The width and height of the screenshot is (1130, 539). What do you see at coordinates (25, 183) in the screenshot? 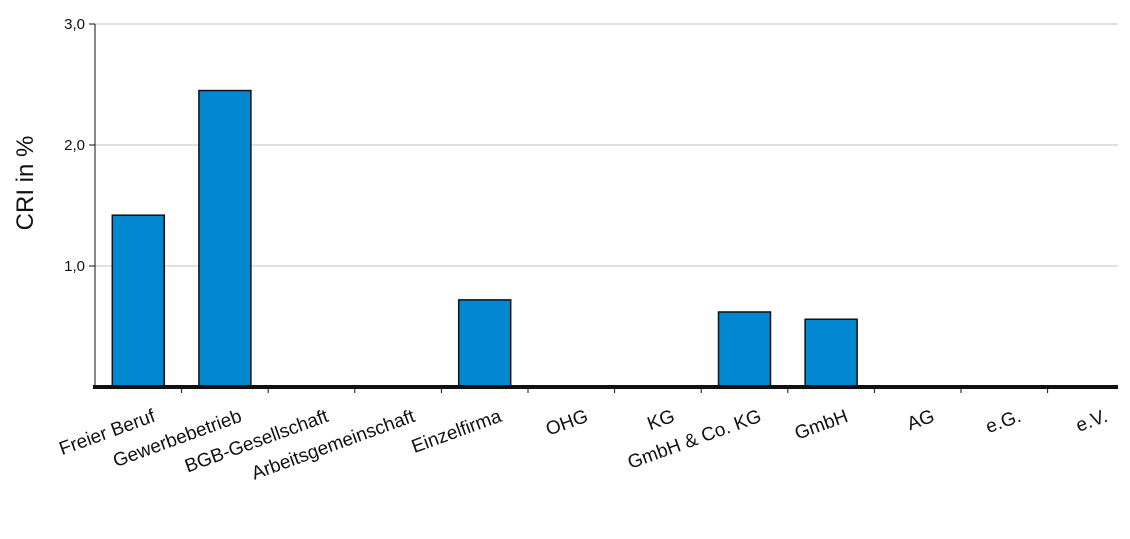
I see `y-axis-title: CRI in %` at bounding box center [25, 183].